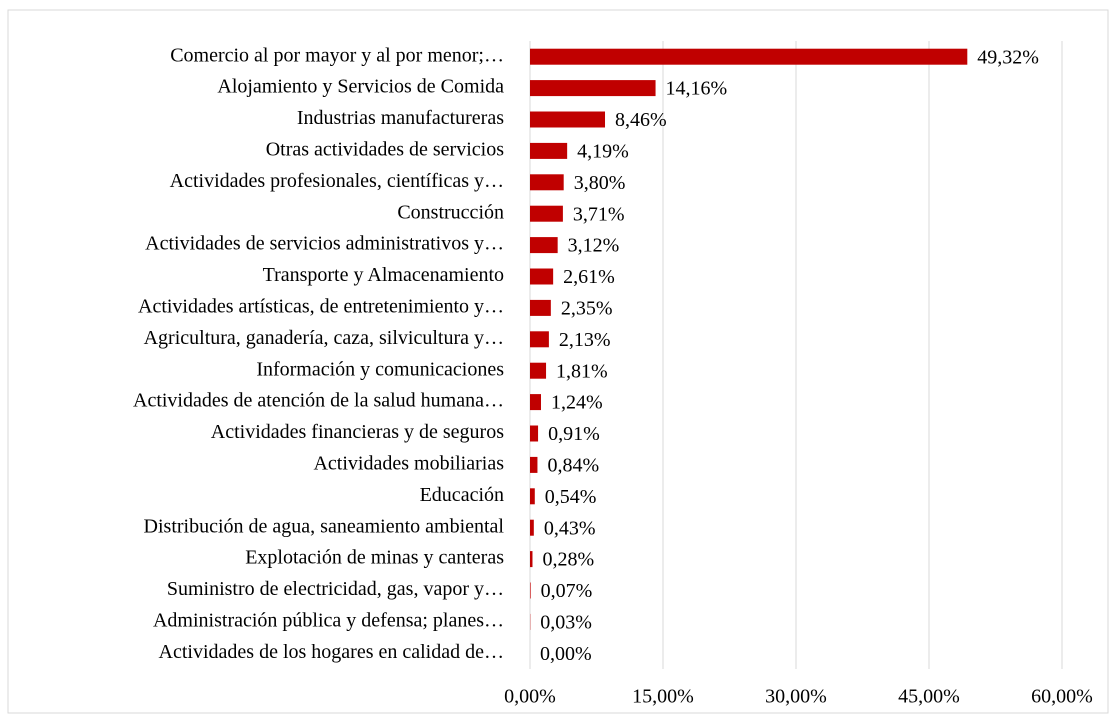  Describe the element at coordinates (571, 497) in the screenshot. I see `value-label: 0,54%` at that location.